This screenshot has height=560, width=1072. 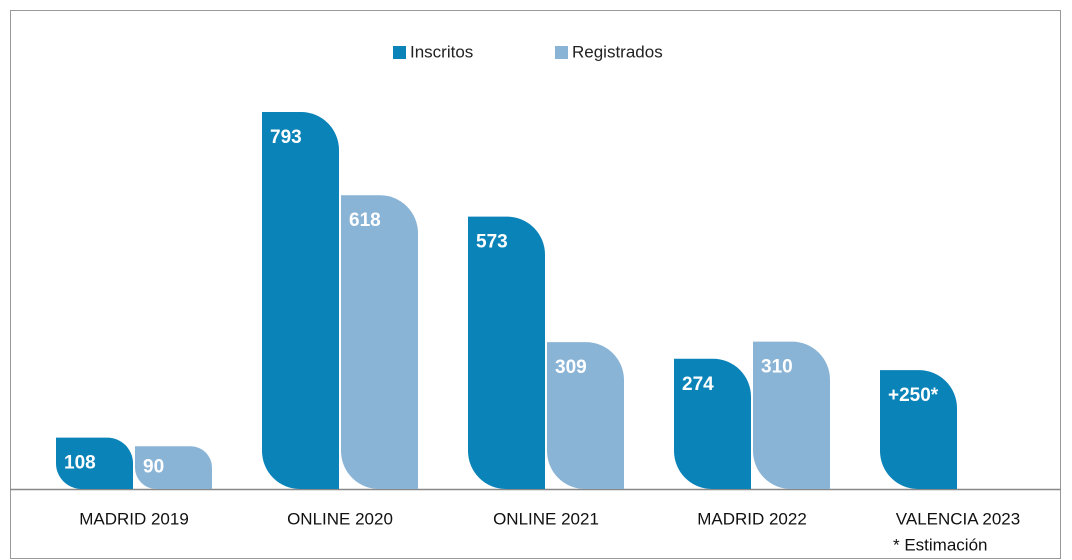 What do you see at coordinates (153, 467) in the screenshot?
I see `data-label: 90` at bounding box center [153, 467].